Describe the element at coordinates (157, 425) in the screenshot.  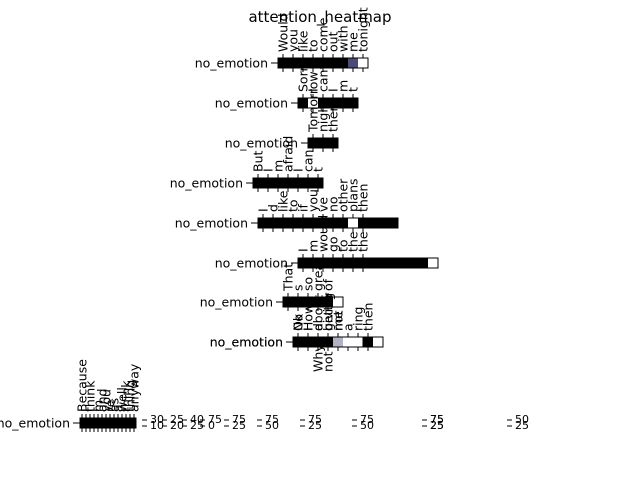
I see `colorbar-tick-label: 10` at that location.